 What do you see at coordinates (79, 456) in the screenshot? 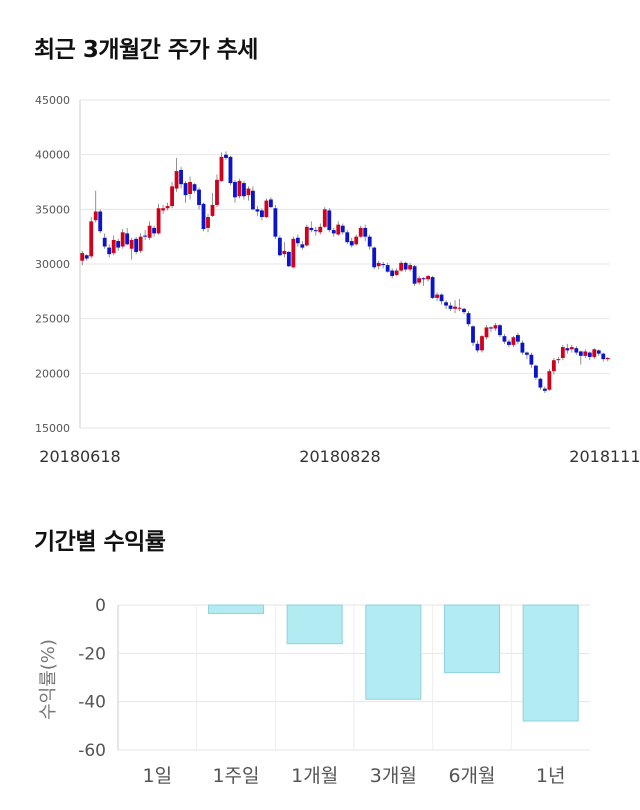
I see `price-x-tick-label: 20180618` at bounding box center [79, 456].